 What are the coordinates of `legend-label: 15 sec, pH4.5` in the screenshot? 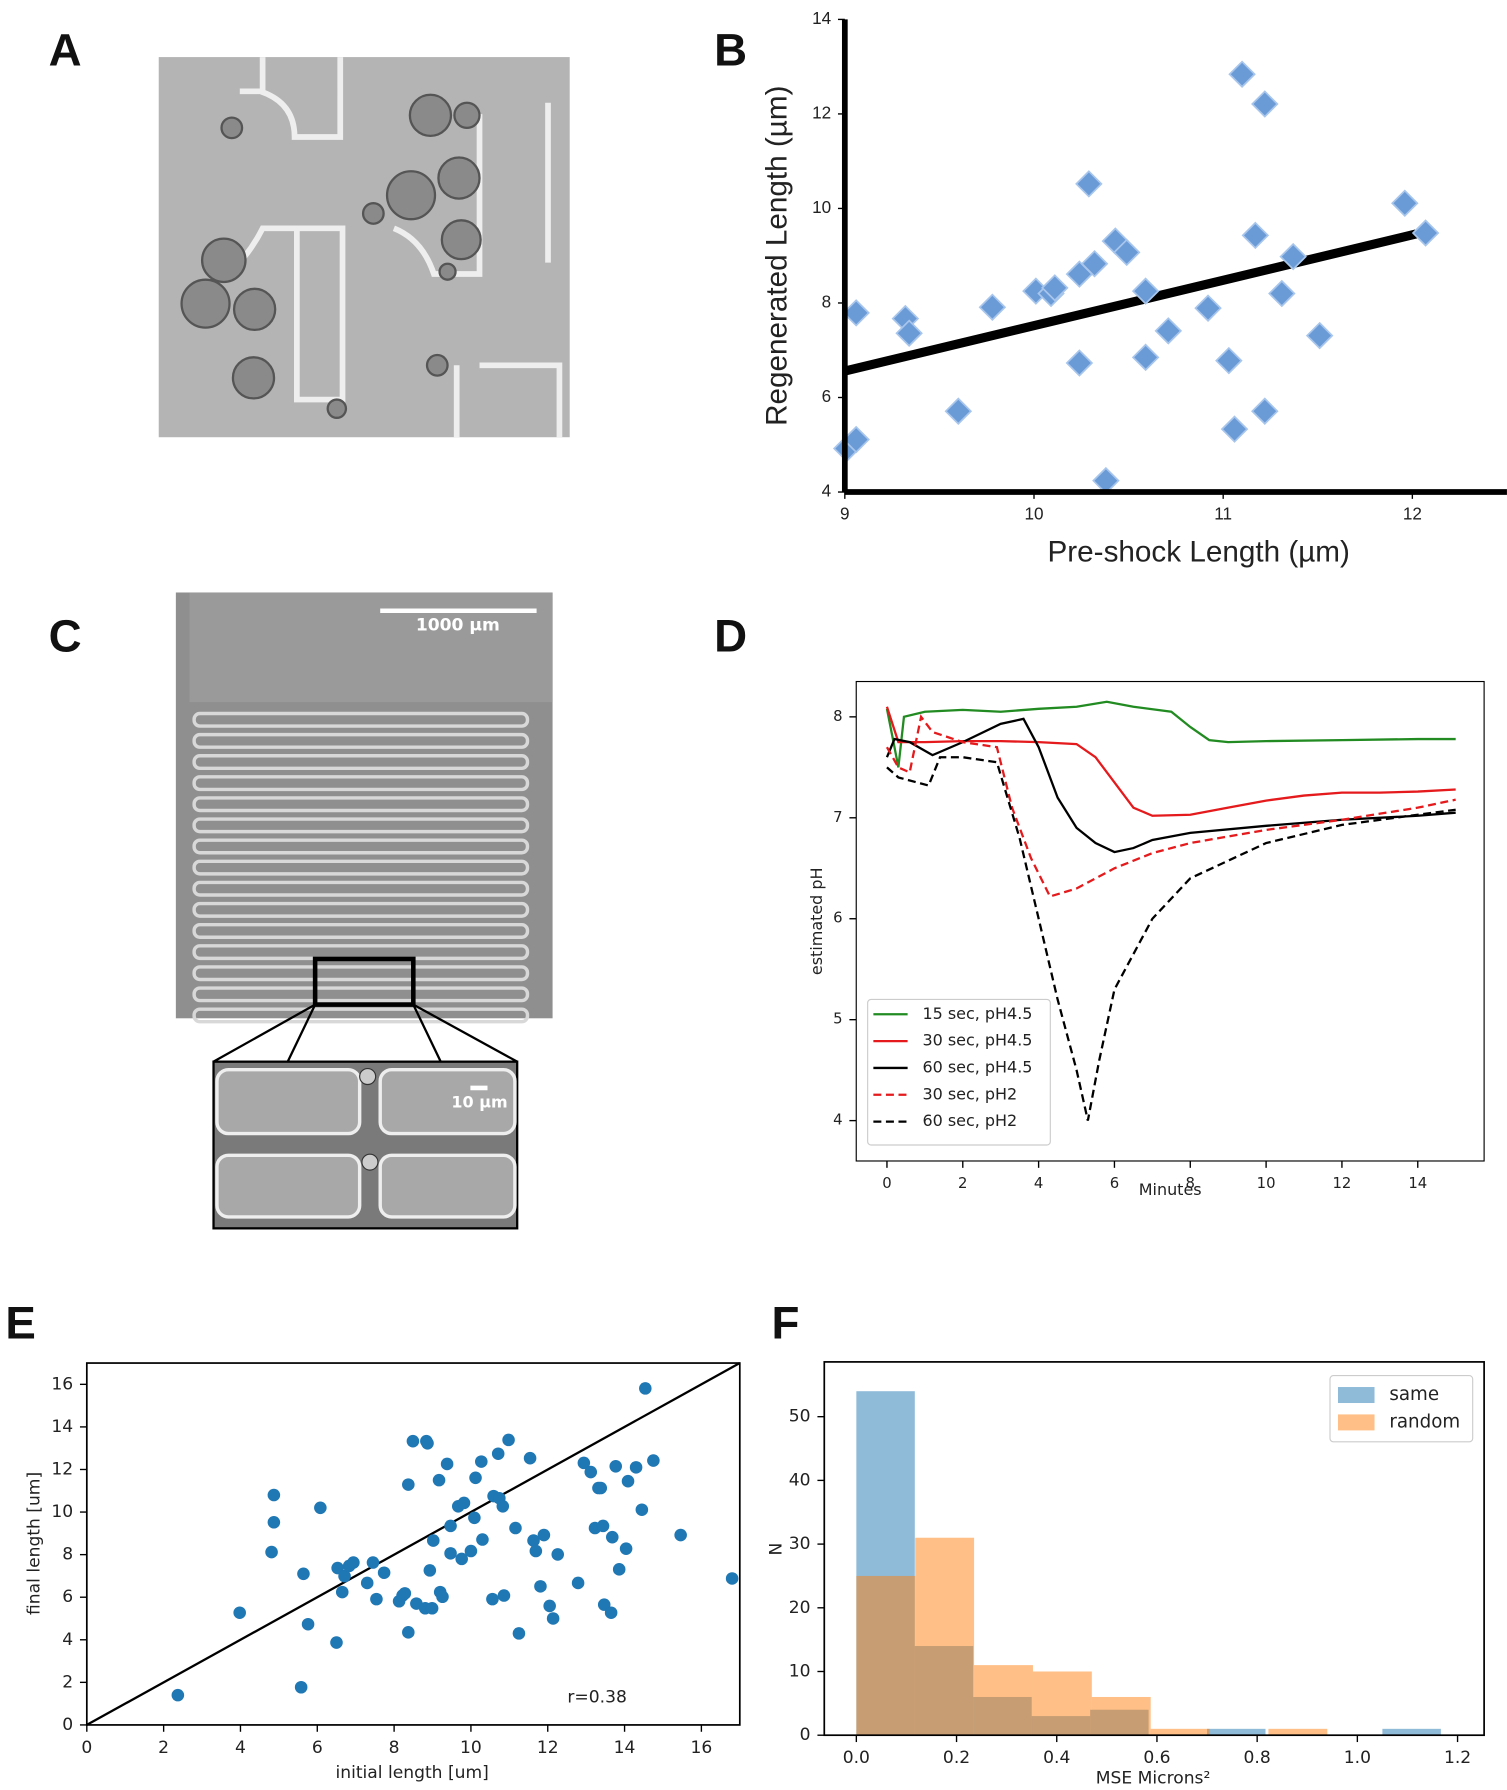 It's located at (977, 1013).